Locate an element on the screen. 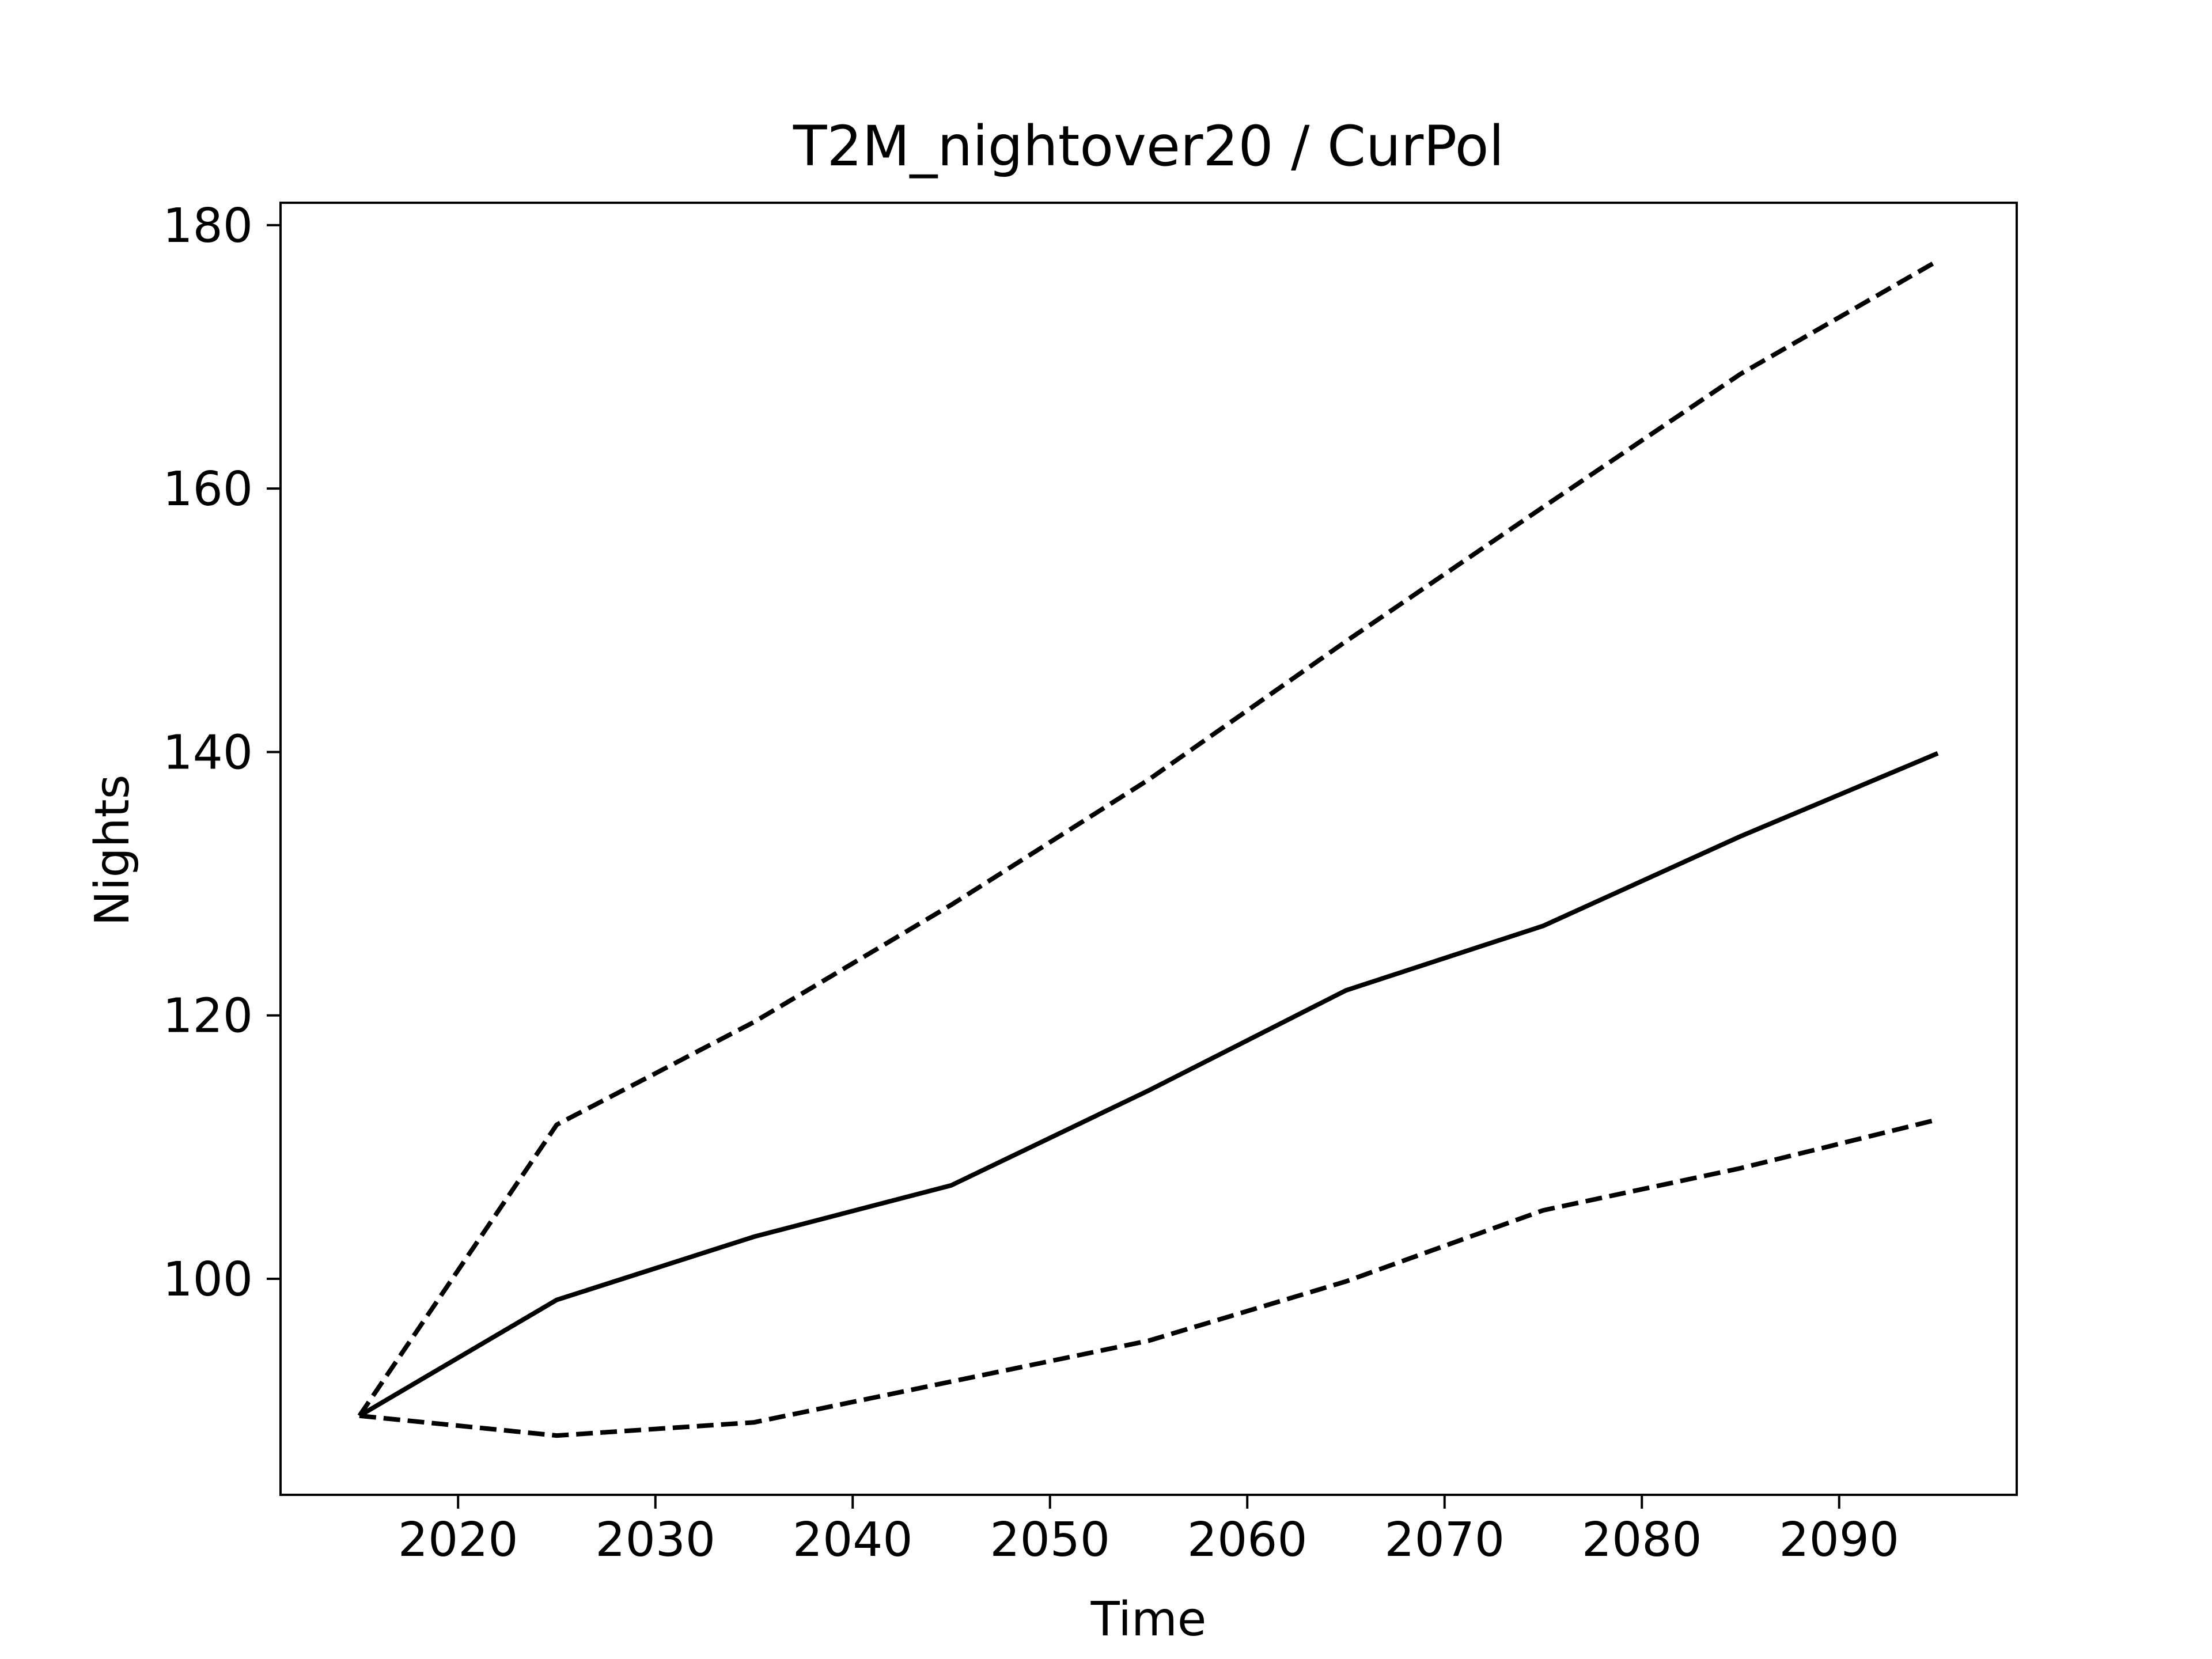 The height and width of the screenshot is (1659, 2212). x-tick-label: 2080 is located at coordinates (1642, 1540).